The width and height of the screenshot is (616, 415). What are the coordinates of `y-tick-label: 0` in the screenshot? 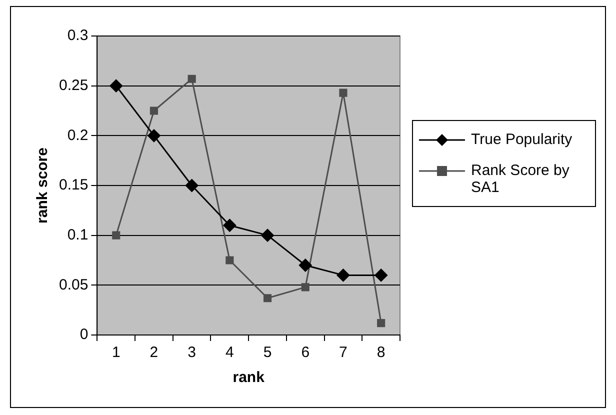 It's located at (84, 335).